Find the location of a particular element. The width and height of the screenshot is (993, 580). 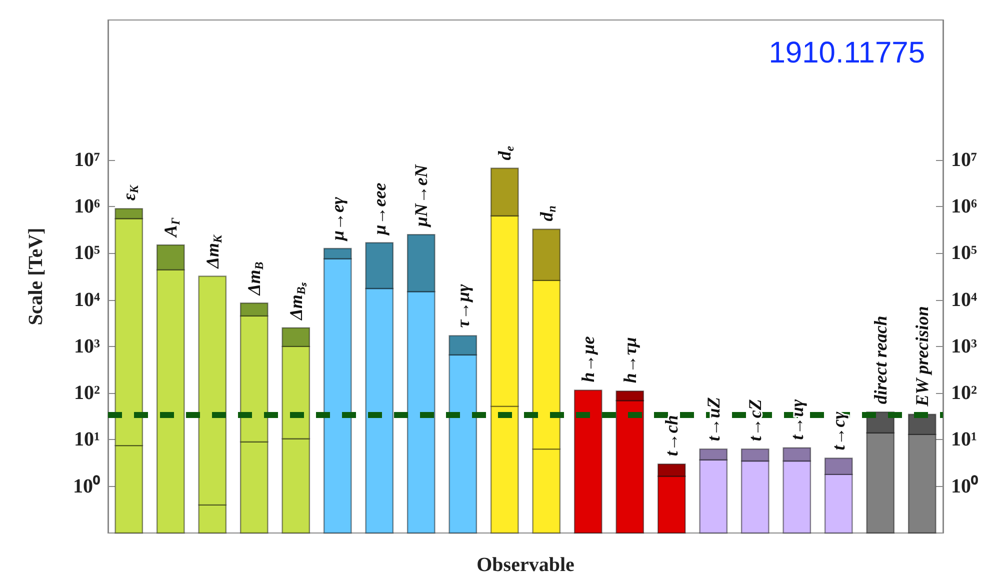

y-tick-label: 10⁴ is located at coordinates (87, 299).